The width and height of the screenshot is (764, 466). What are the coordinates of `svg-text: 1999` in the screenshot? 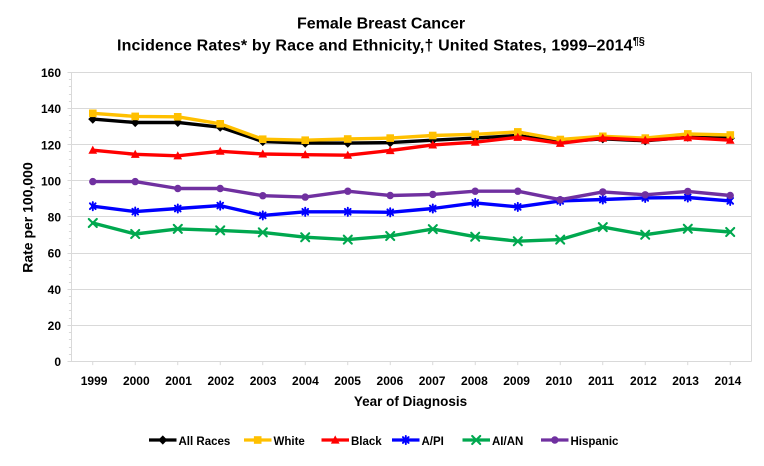 It's located at (94, 381).